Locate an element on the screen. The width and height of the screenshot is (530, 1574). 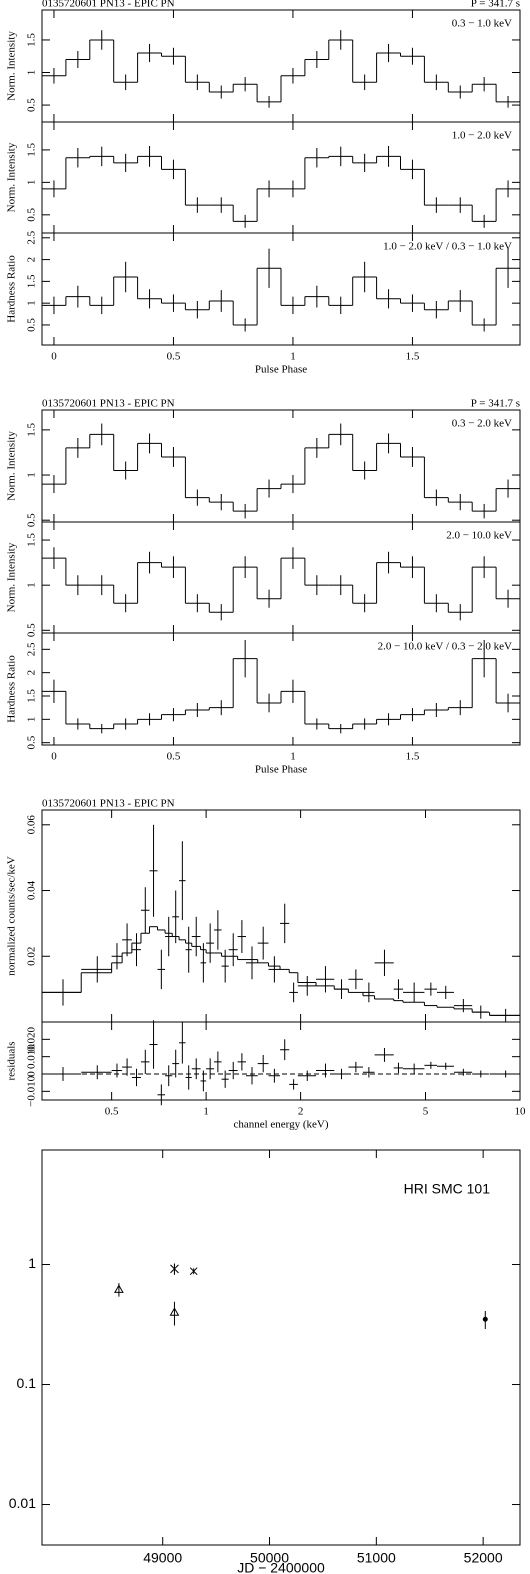
y-tick-label: 0.06 is located at coordinates (32, 825).